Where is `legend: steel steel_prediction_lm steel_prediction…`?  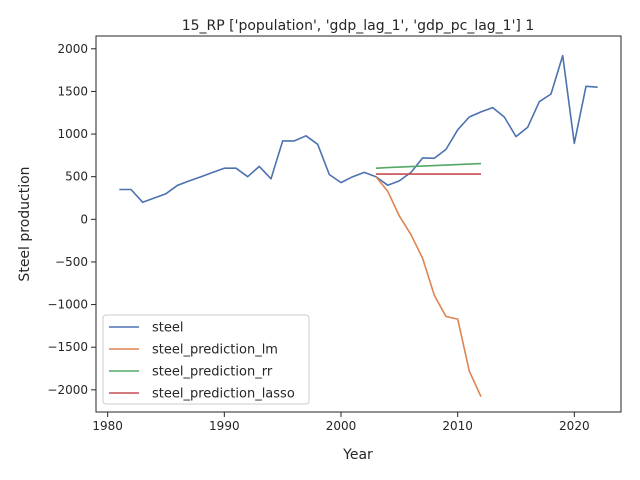 legend: steel steel_prediction_lm steel_prediction… is located at coordinates (206, 359).